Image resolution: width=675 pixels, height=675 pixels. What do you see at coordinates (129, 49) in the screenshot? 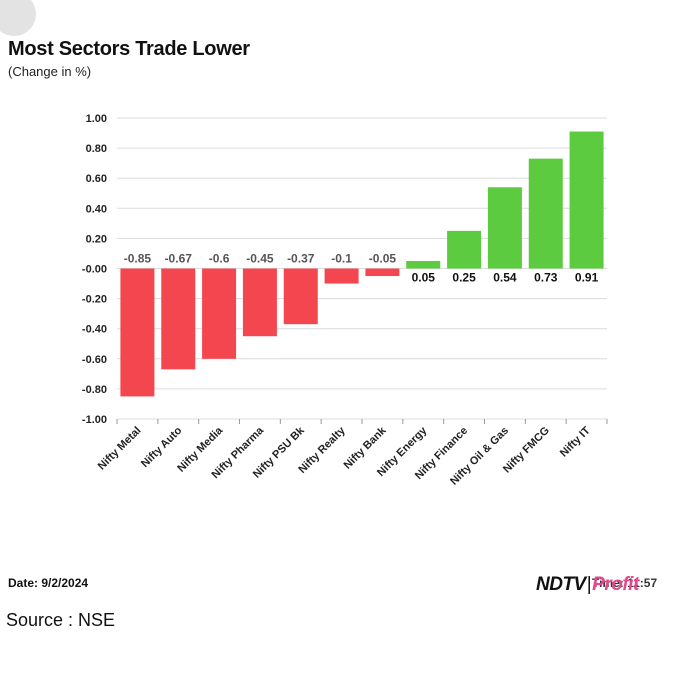
I see `chart-title: Most Sectors Trade Lower` at bounding box center [129, 49].